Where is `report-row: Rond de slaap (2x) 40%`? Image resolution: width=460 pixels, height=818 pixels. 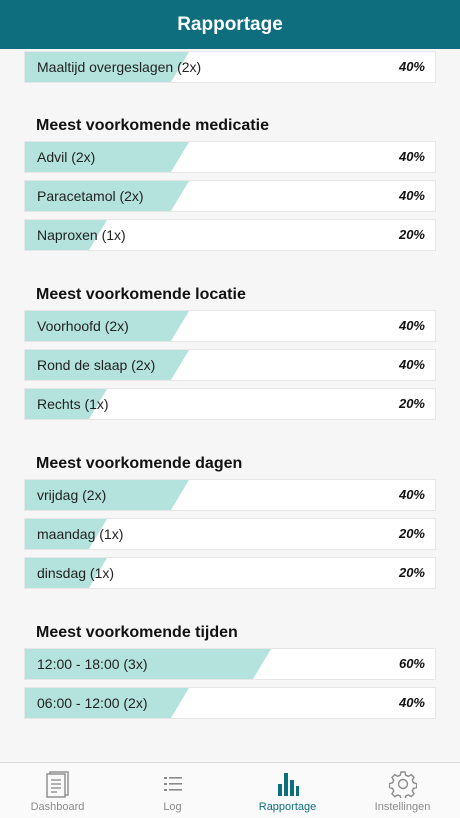 report-row: Rond de slaap (2x) 40% is located at coordinates (230, 365).